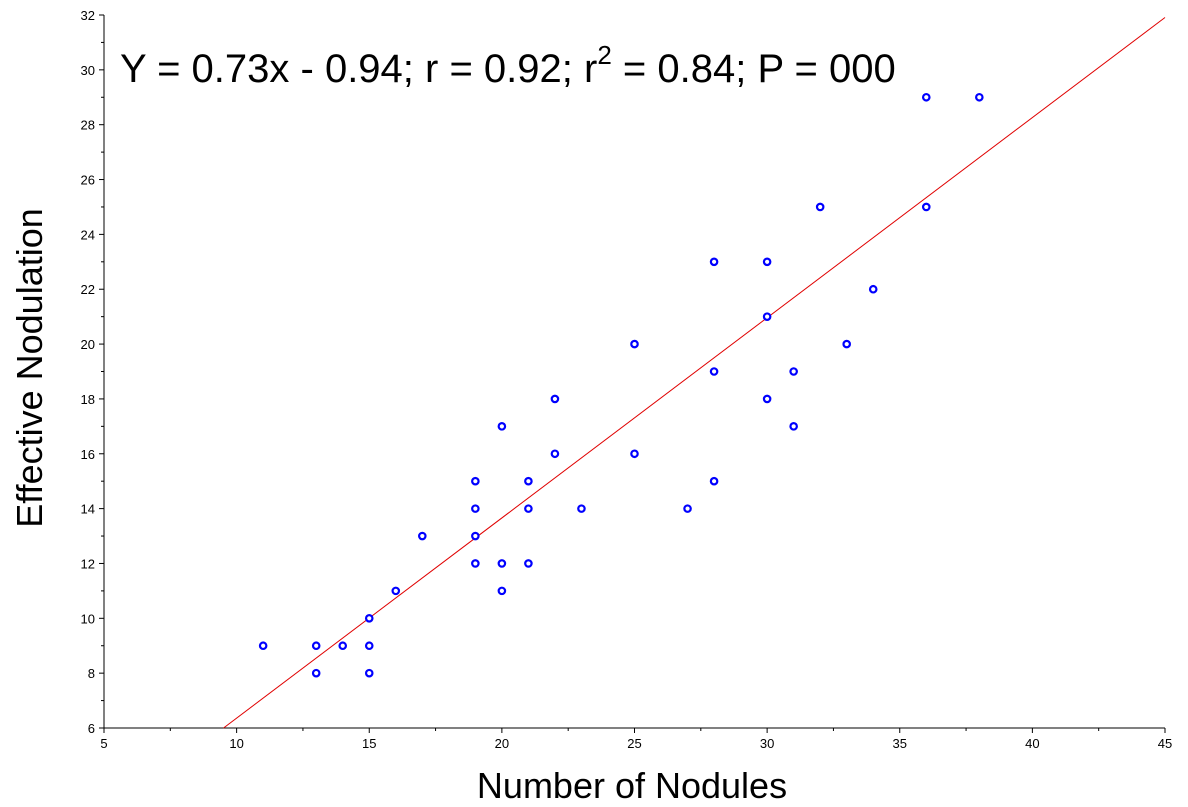 This screenshot has width=1188, height=807. Describe the element at coordinates (358, 69) in the screenshot. I see `annotation-text-1: Y = 0.73x - 0.94; r = 0.92; r` at that location.